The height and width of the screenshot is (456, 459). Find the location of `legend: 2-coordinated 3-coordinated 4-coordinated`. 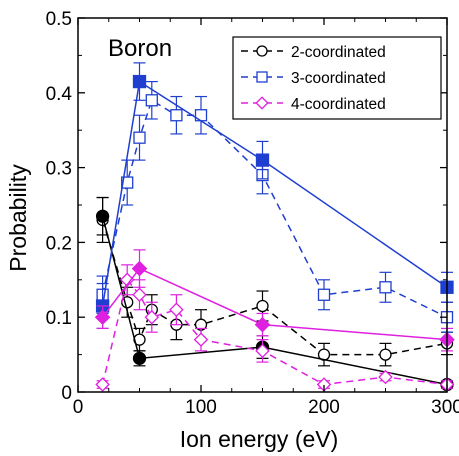

legend: 2-coordinated 3-coordinated 4-coordinated is located at coordinates (337, 78).